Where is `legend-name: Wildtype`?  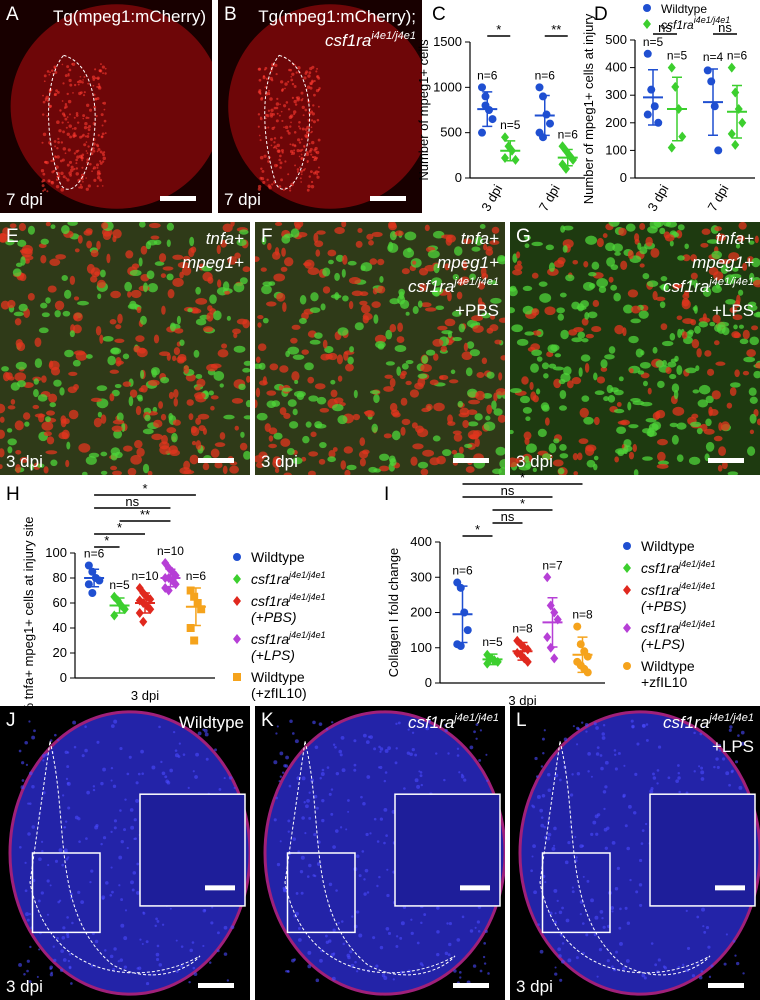 legend-name: Wildtype is located at coordinates (668, 546).